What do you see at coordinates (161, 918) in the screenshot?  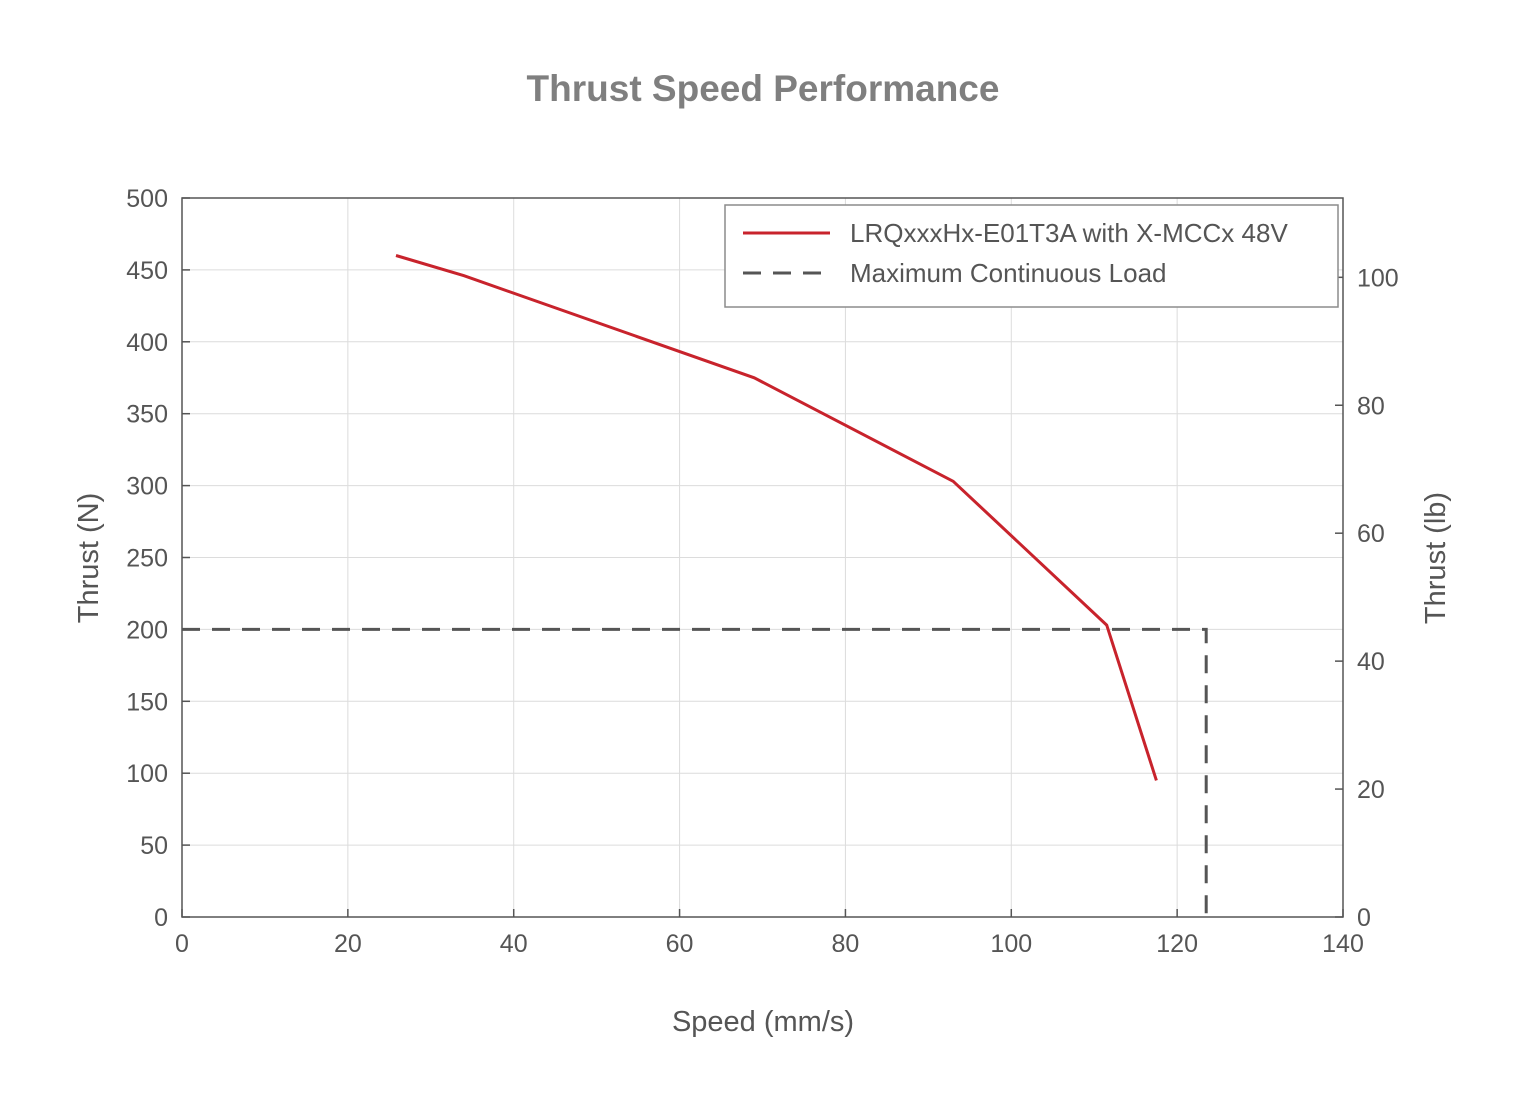 I see `y-tick-label: 0` at bounding box center [161, 918].